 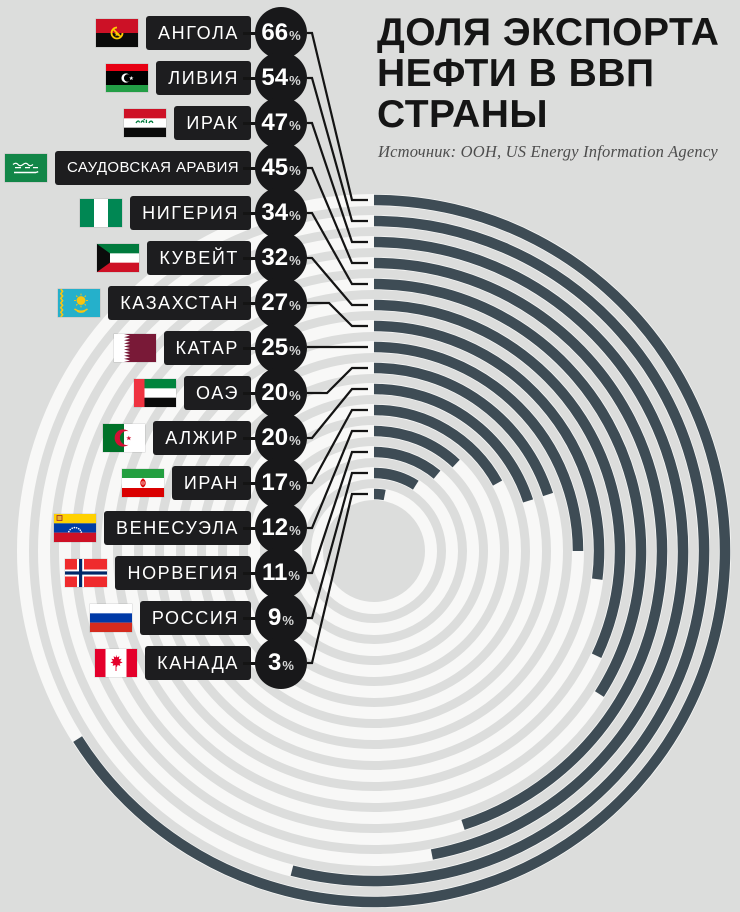 I want to click on country-label: АЛЖИР, so click(x=202, y=438).